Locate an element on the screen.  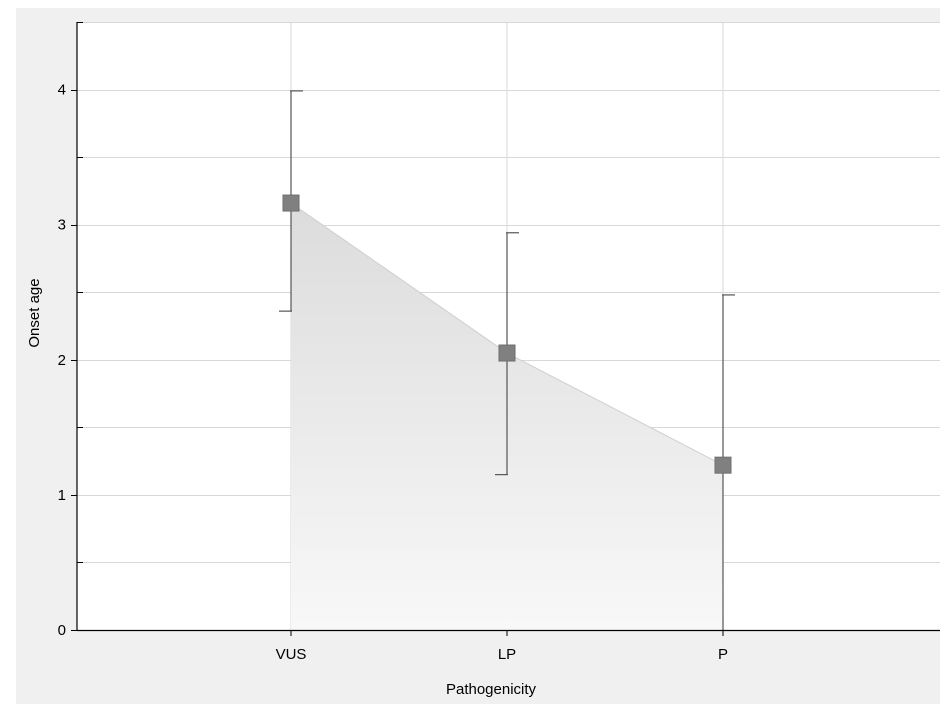
y-tick-label: 2 is located at coordinates (62, 360).